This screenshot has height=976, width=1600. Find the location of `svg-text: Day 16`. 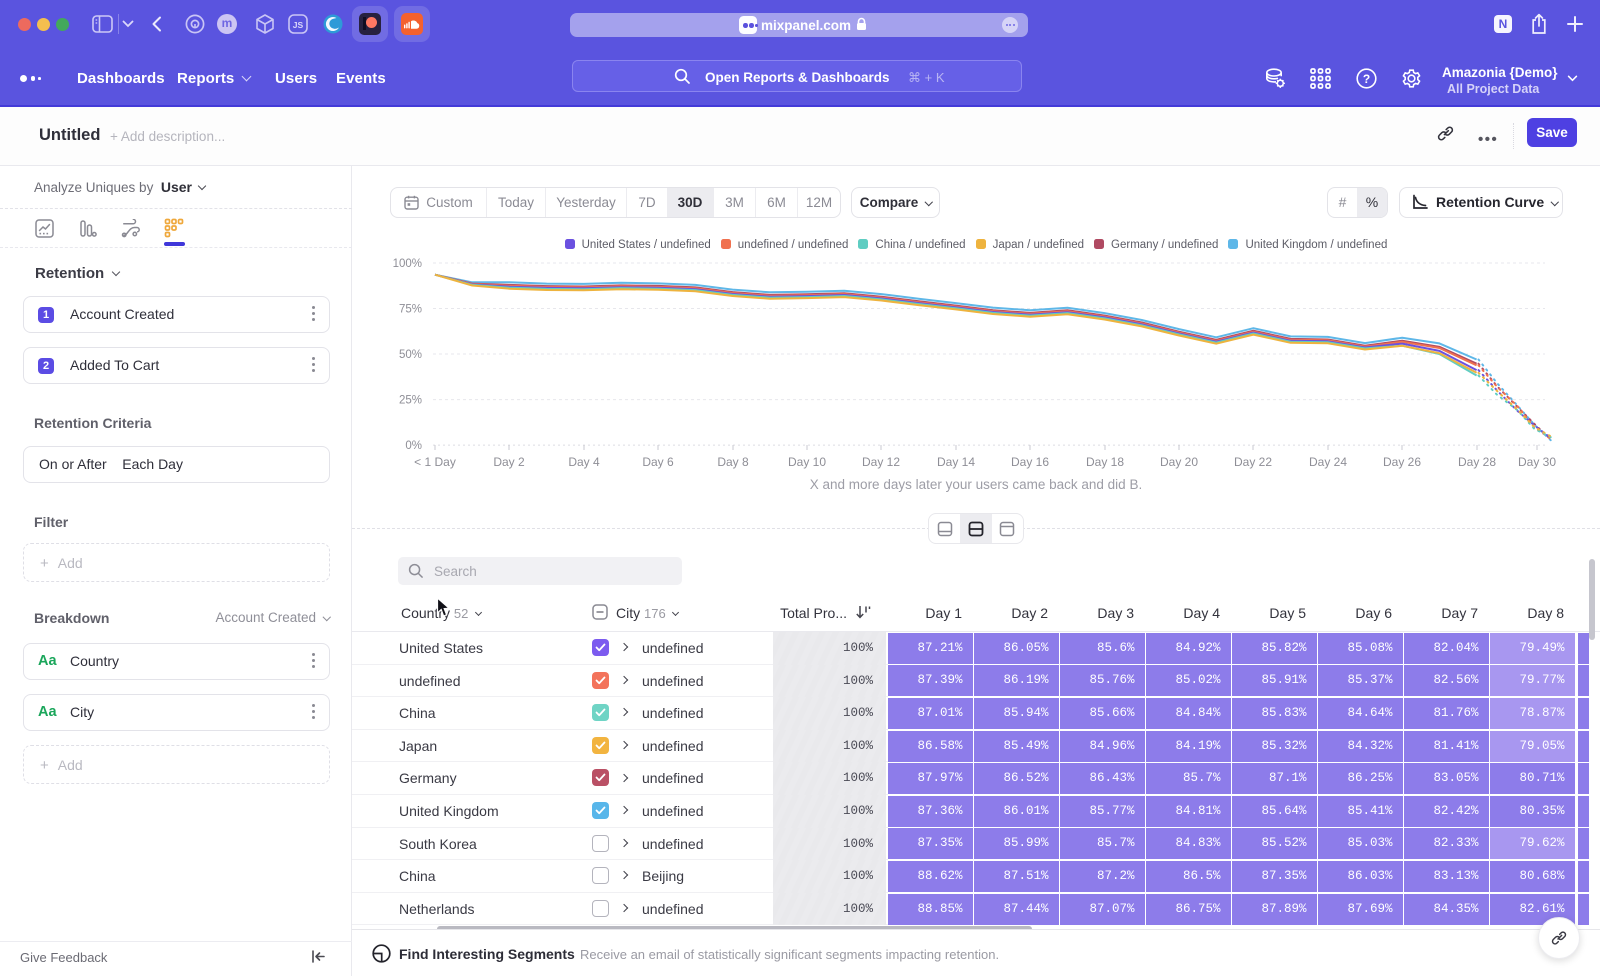

svg-text: Day 16 is located at coordinates (1030, 462).